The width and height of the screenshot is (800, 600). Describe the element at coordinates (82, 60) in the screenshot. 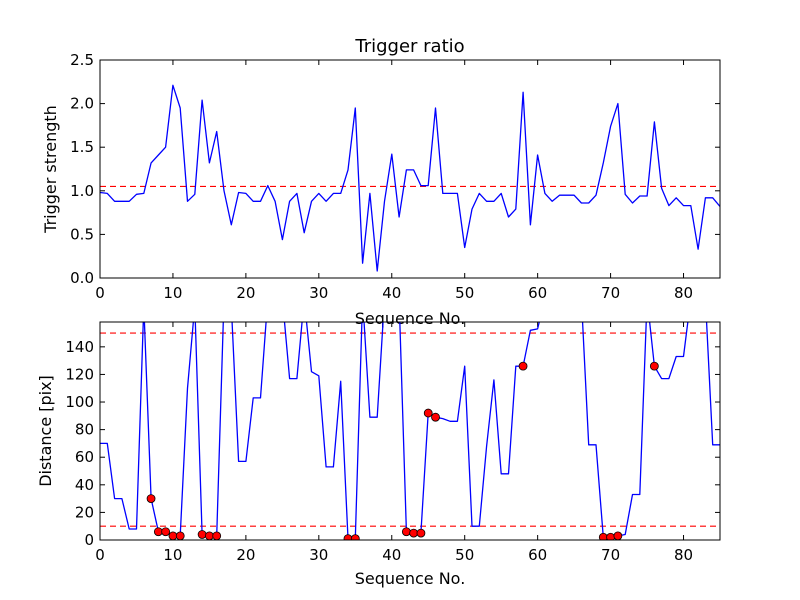

I see `y-tick-label: 2.5` at that location.